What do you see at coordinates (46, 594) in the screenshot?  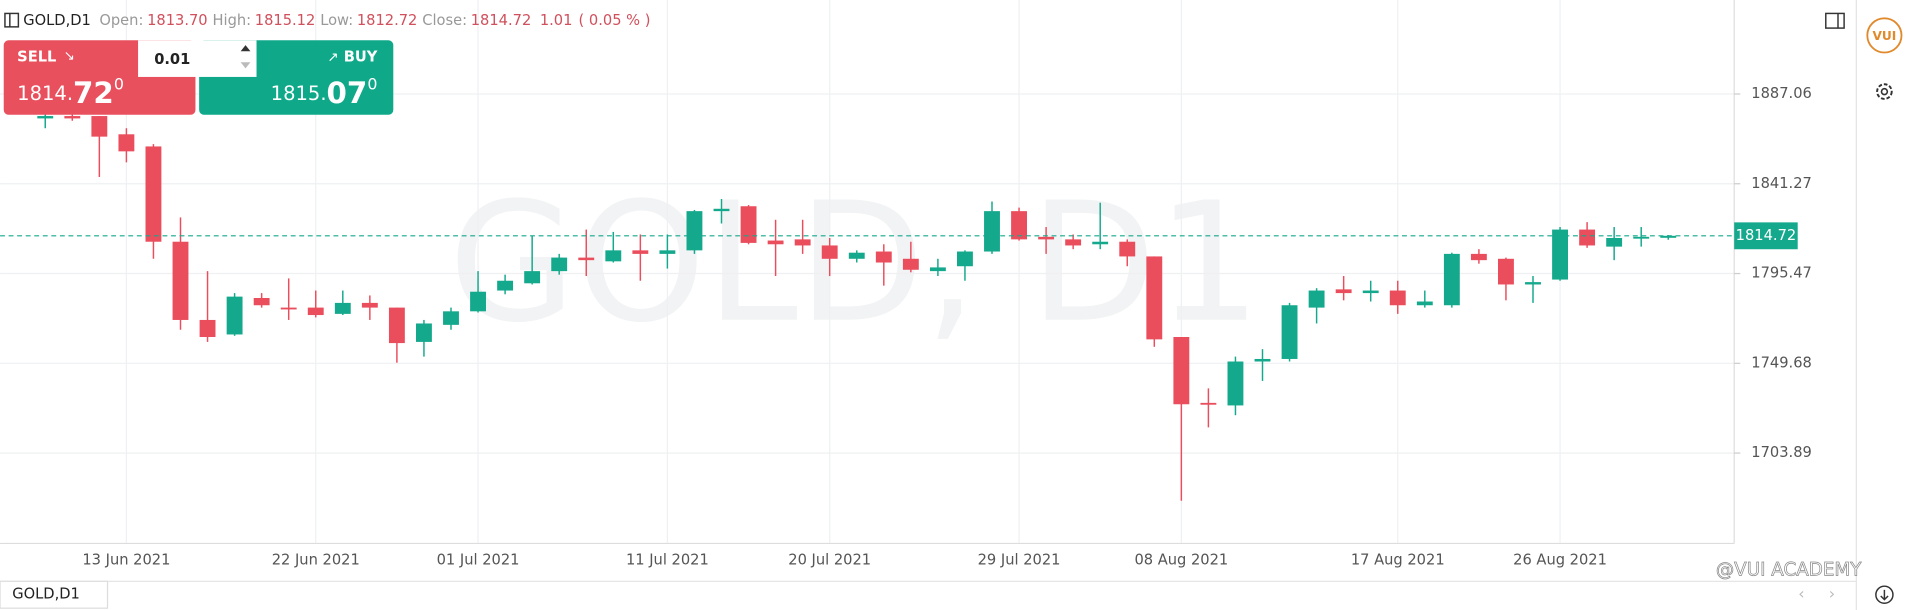 I see `symbol-tab-label: GOLD,D1` at bounding box center [46, 594].